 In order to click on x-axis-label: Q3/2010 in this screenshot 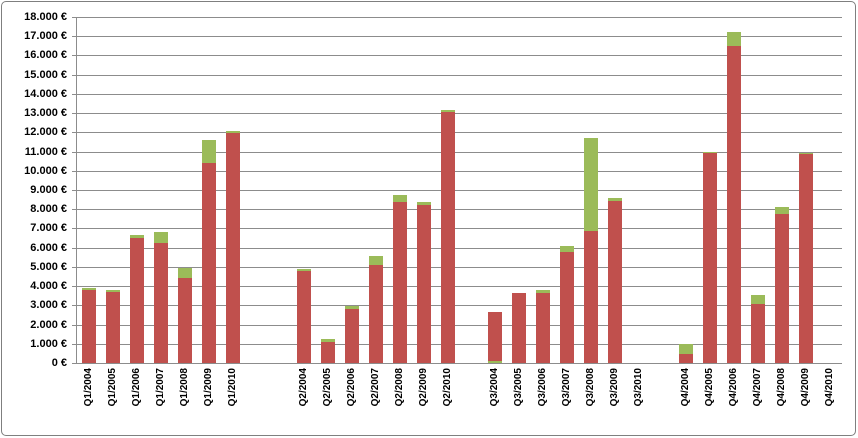, I will do `click(638, 387)`.